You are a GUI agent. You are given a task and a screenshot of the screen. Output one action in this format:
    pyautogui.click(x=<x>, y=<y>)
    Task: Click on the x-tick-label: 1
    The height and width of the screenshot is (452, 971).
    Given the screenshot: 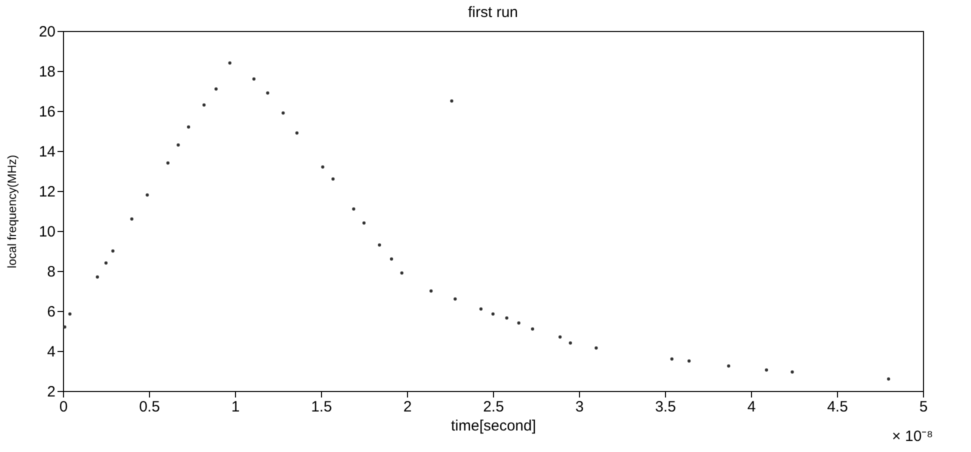 What is the action you would take?
    pyautogui.click(x=235, y=407)
    